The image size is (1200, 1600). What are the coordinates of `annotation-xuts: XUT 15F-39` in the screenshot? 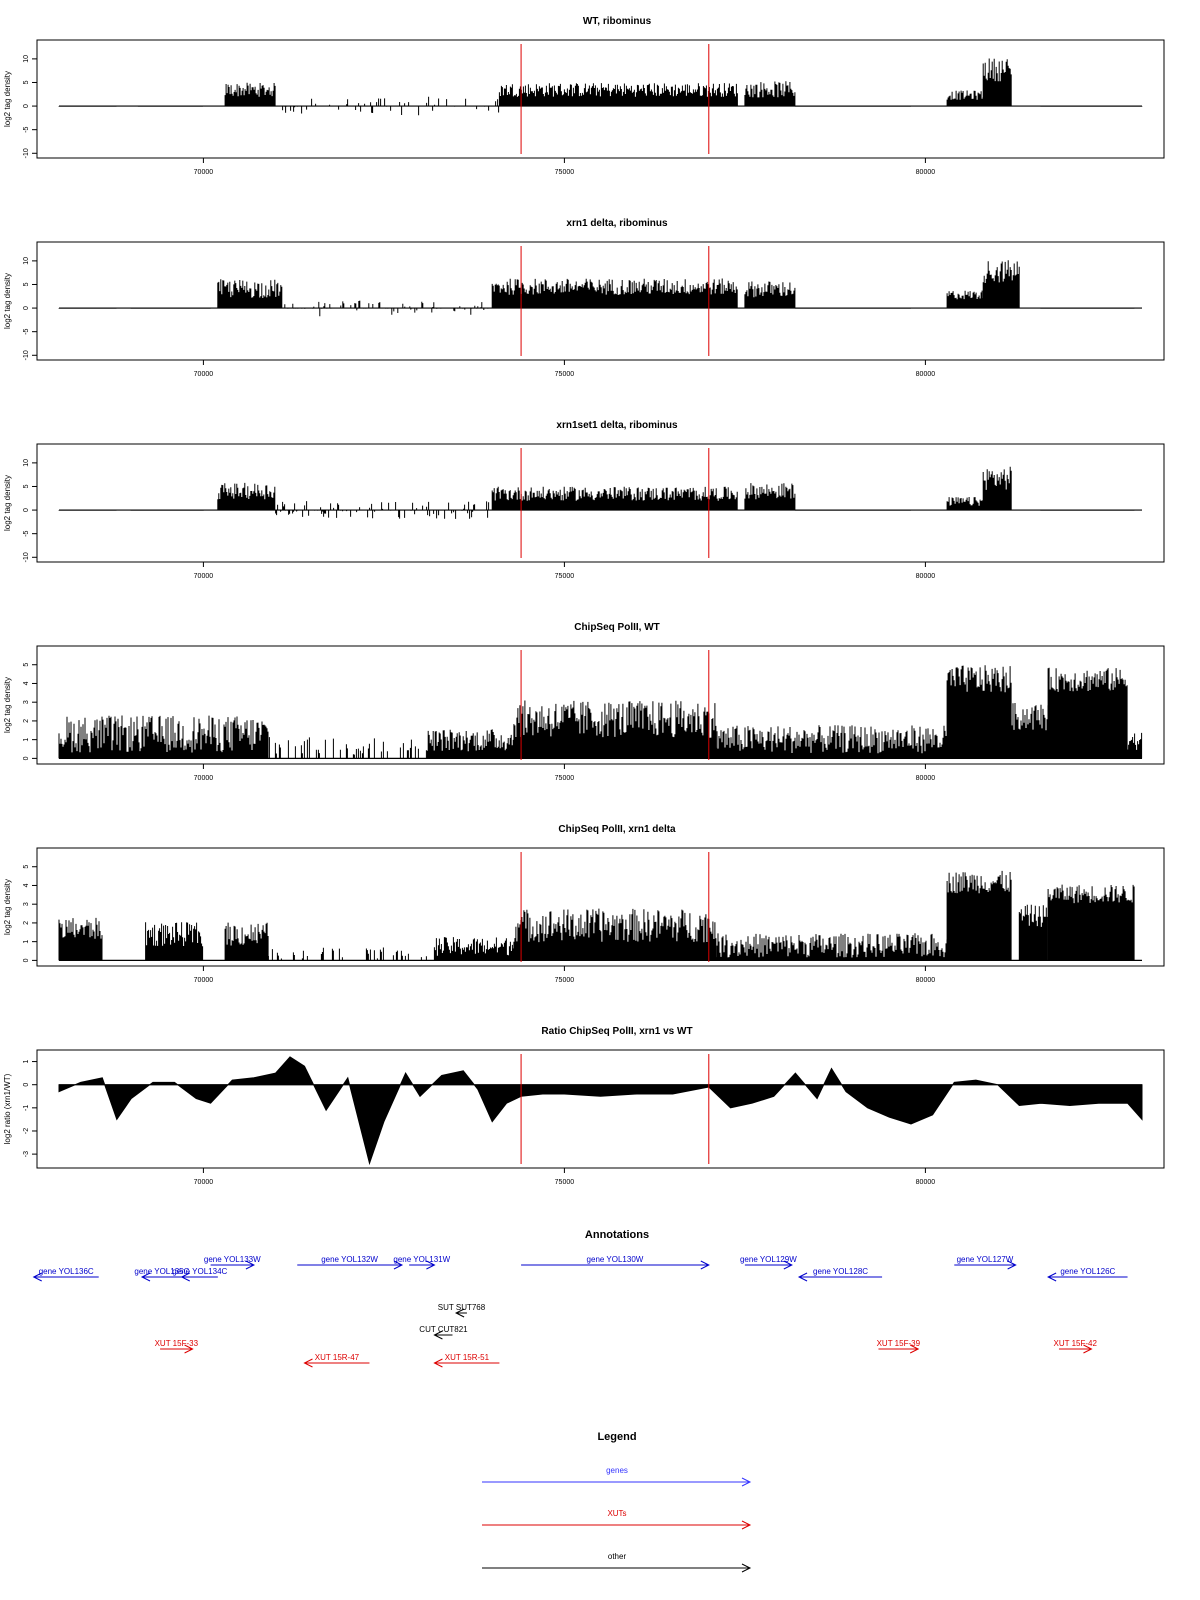 It's located at (899, 1346).